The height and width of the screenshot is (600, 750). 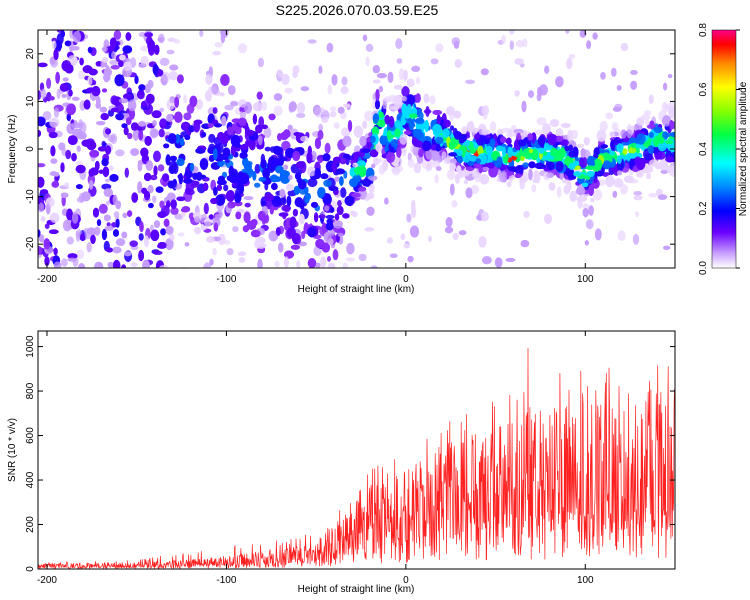 What do you see at coordinates (47, 580) in the screenshot?
I see `x-tick-label: -200` at bounding box center [47, 580].